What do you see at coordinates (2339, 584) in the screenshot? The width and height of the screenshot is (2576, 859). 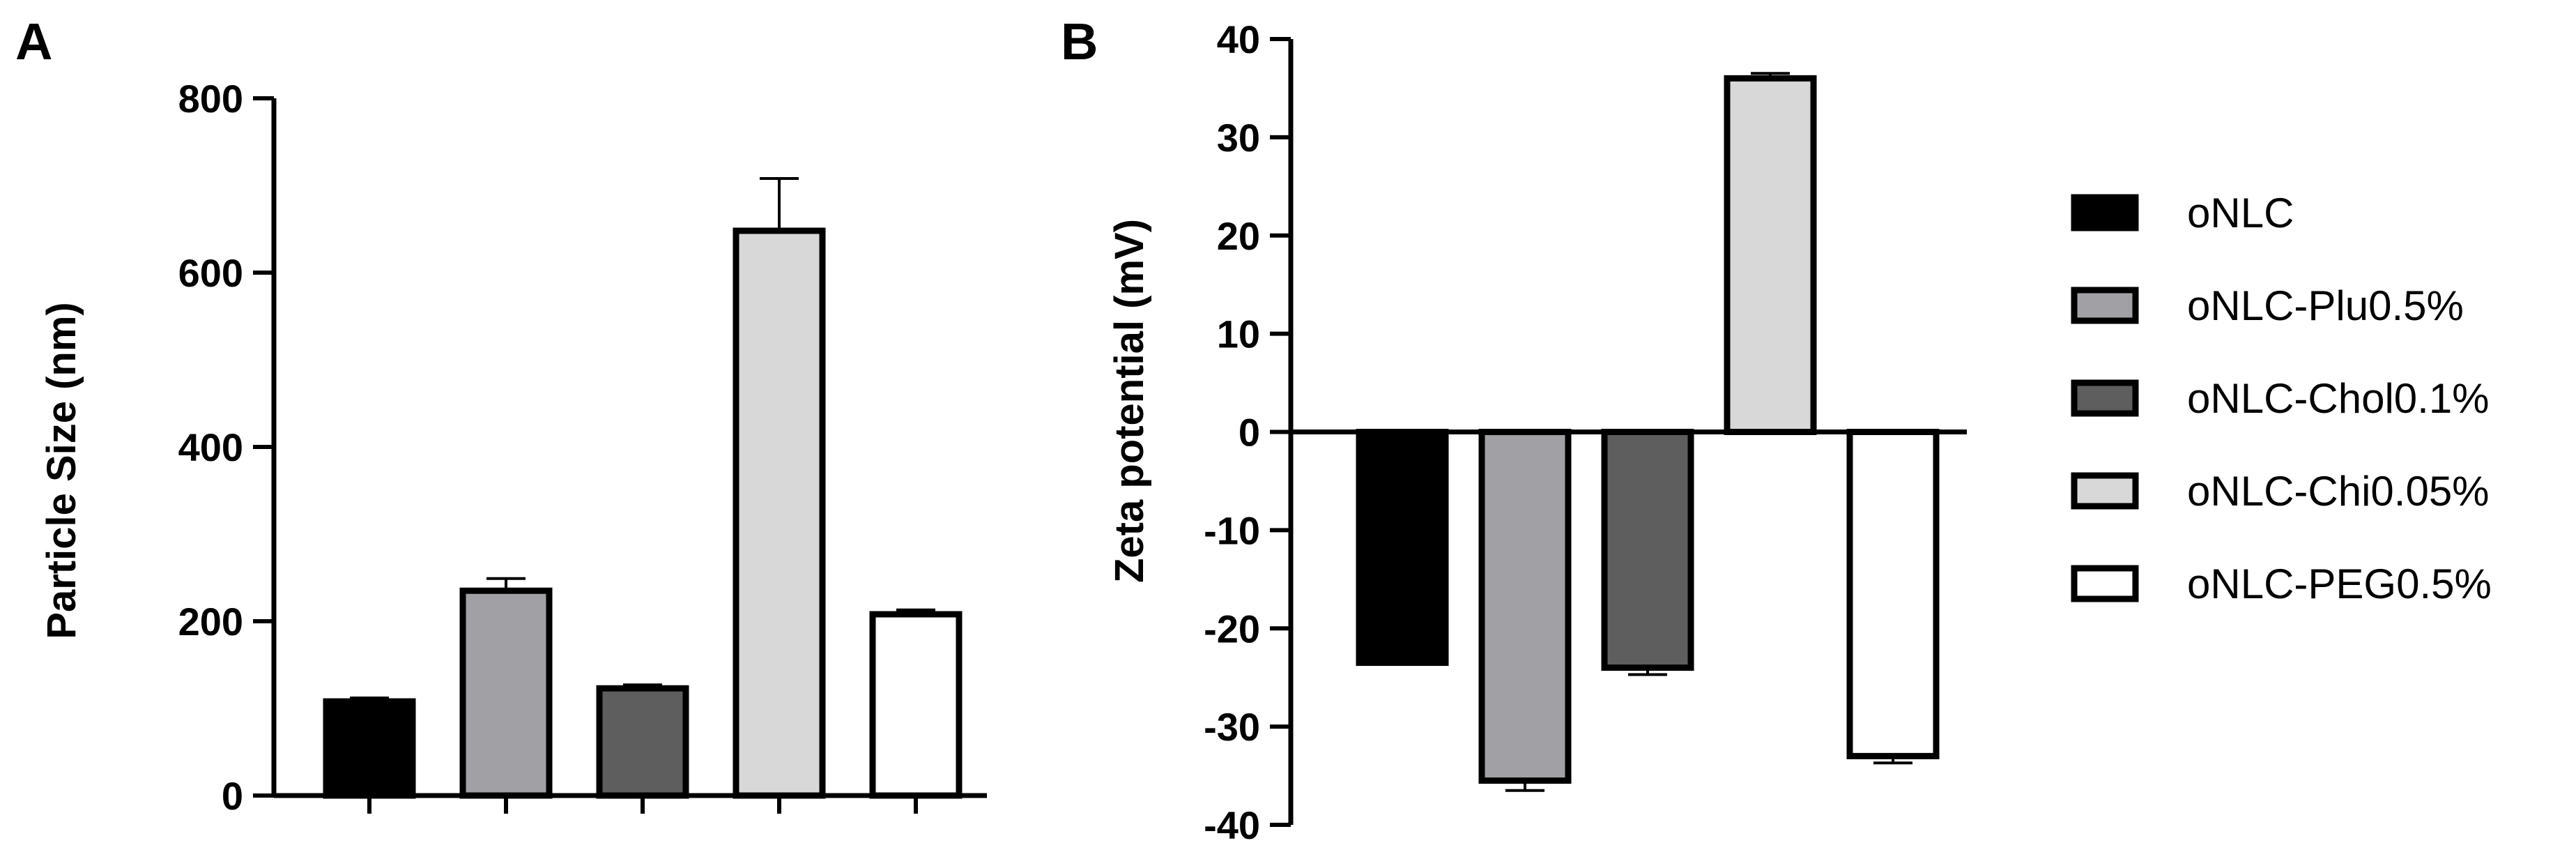 I see `legend-label: oNLC-PEG0.5%` at bounding box center [2339, 584].